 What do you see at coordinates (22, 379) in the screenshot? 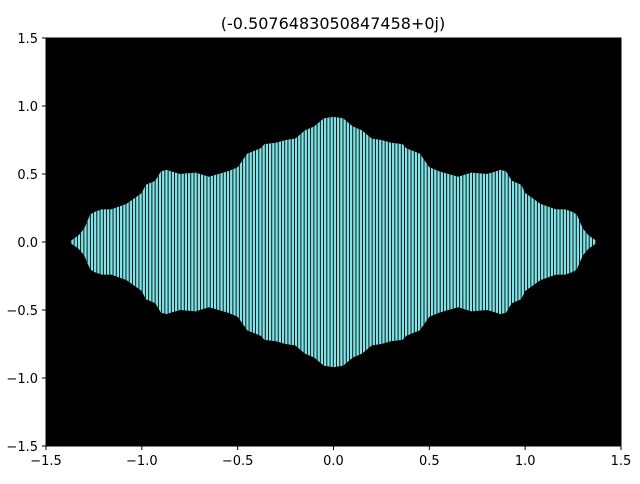
I see `y-tick-label: −1.0` at bounding box center [22, 379].